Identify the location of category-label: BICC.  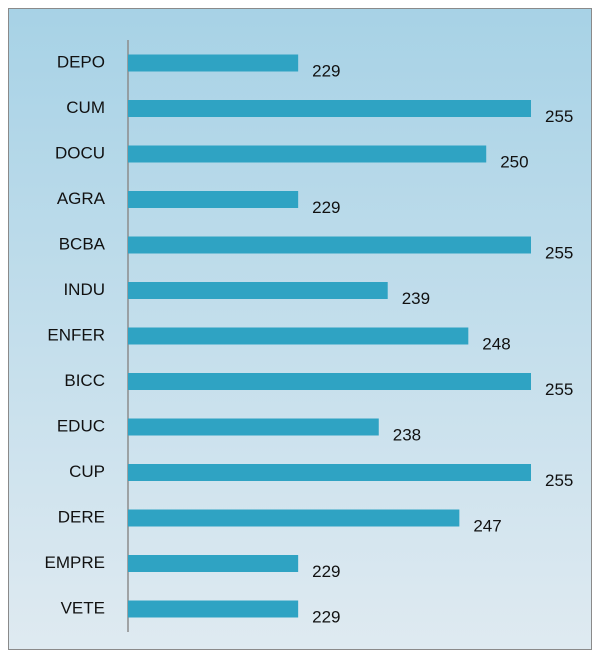
(84, 380).